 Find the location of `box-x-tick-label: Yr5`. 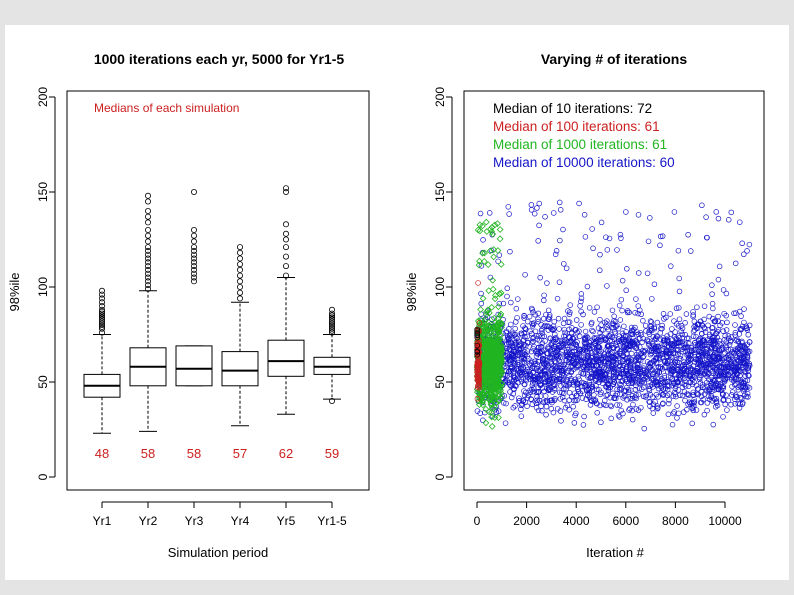

box-x-tick-label: Yr5 is located at coordinates (286, 521).